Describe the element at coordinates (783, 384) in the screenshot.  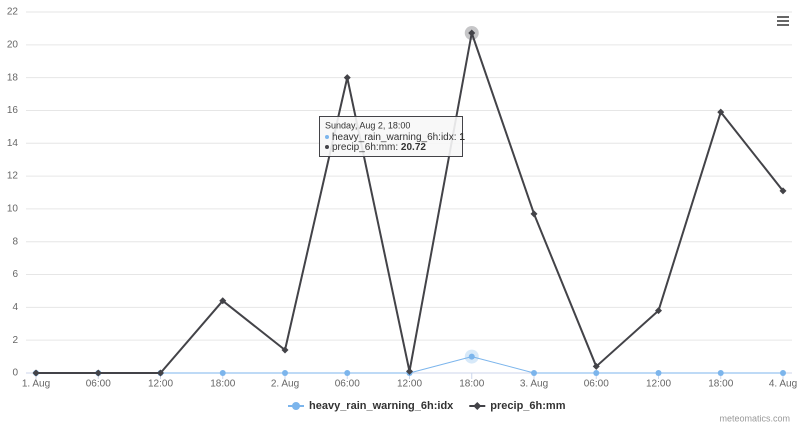
I see `x-tick-label: 4. Aug` at that location.